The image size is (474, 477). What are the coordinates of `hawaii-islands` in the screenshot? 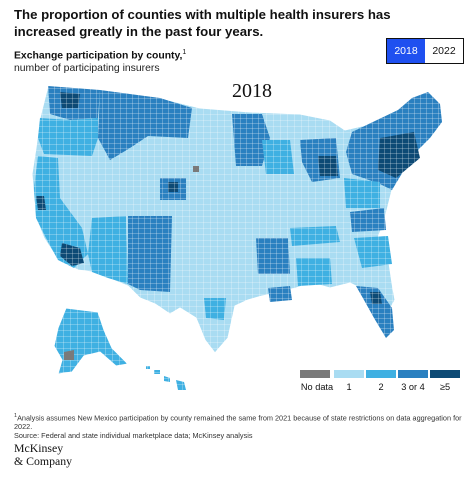 It's located at (166, 378).